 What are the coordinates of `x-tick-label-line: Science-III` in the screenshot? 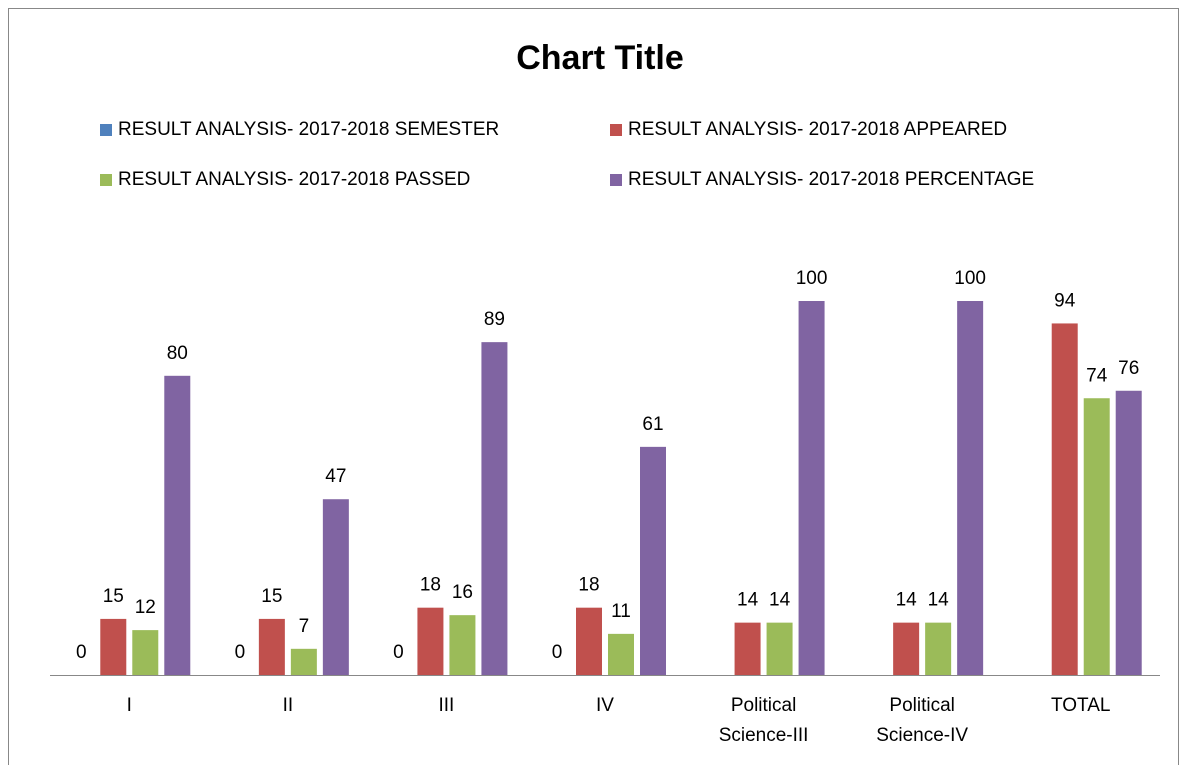 It's located at (764, 735).